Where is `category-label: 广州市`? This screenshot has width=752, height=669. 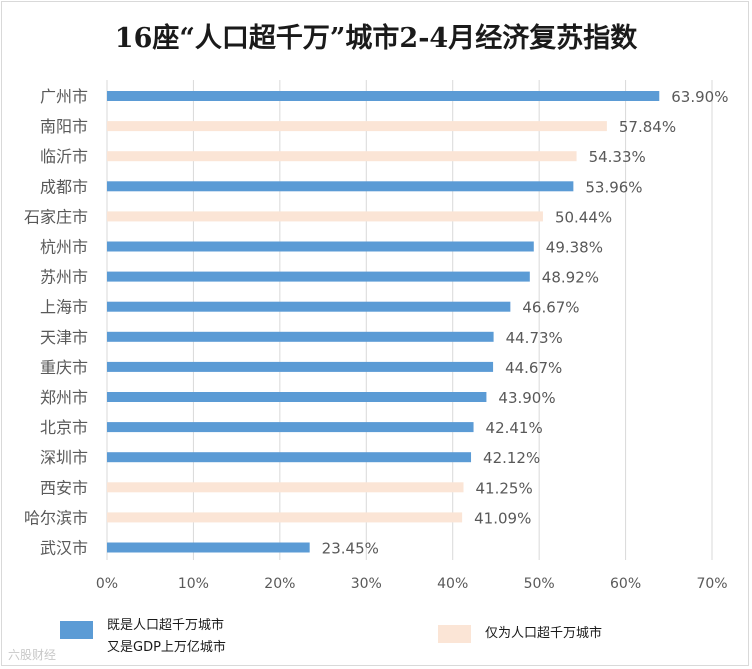 category-label: 广州市 is located at coordinates (64, 96).